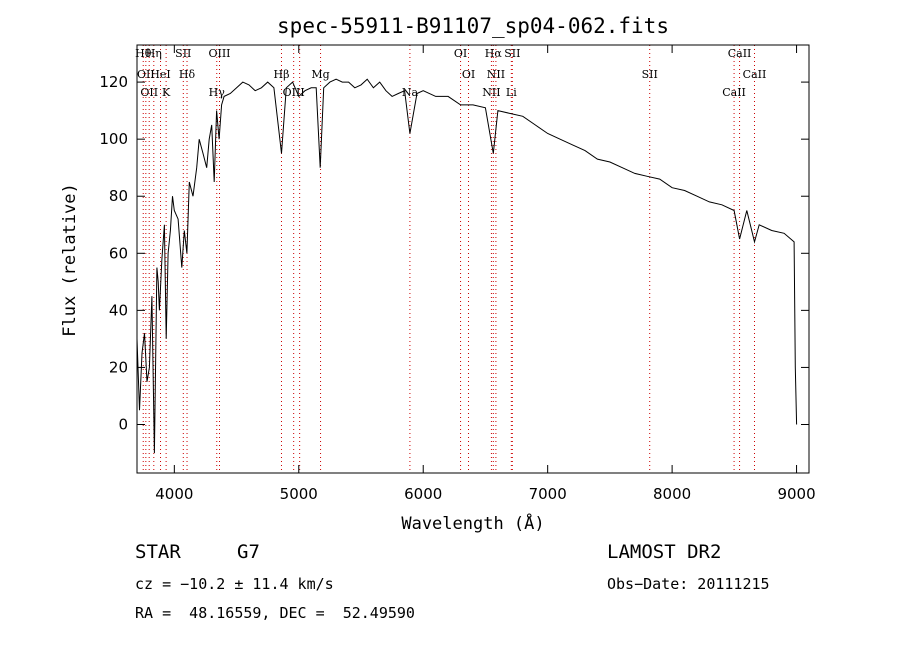 Image resolution: width=900 pixels, height=650 pixels. What do you see at coordinates (219, 53) in the screenshot?
I see `spectral-line-label: OIII` at bounding box center [219, 53].